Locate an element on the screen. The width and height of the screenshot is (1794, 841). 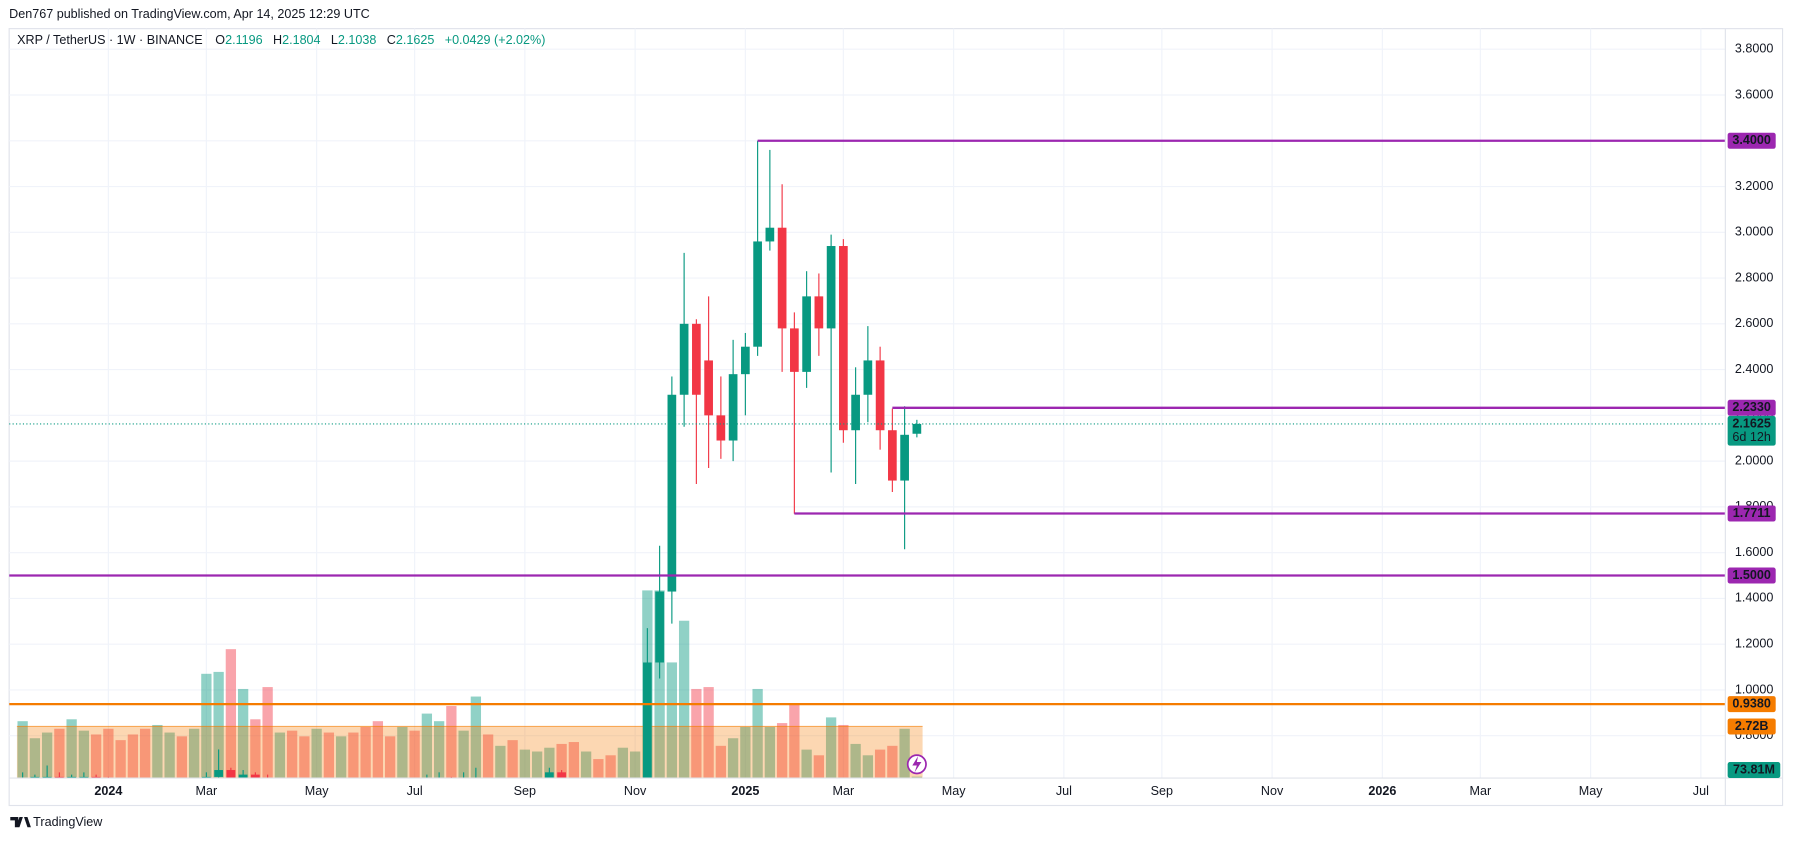
volume-ma-label-box is located at coordinates (1751, 726).